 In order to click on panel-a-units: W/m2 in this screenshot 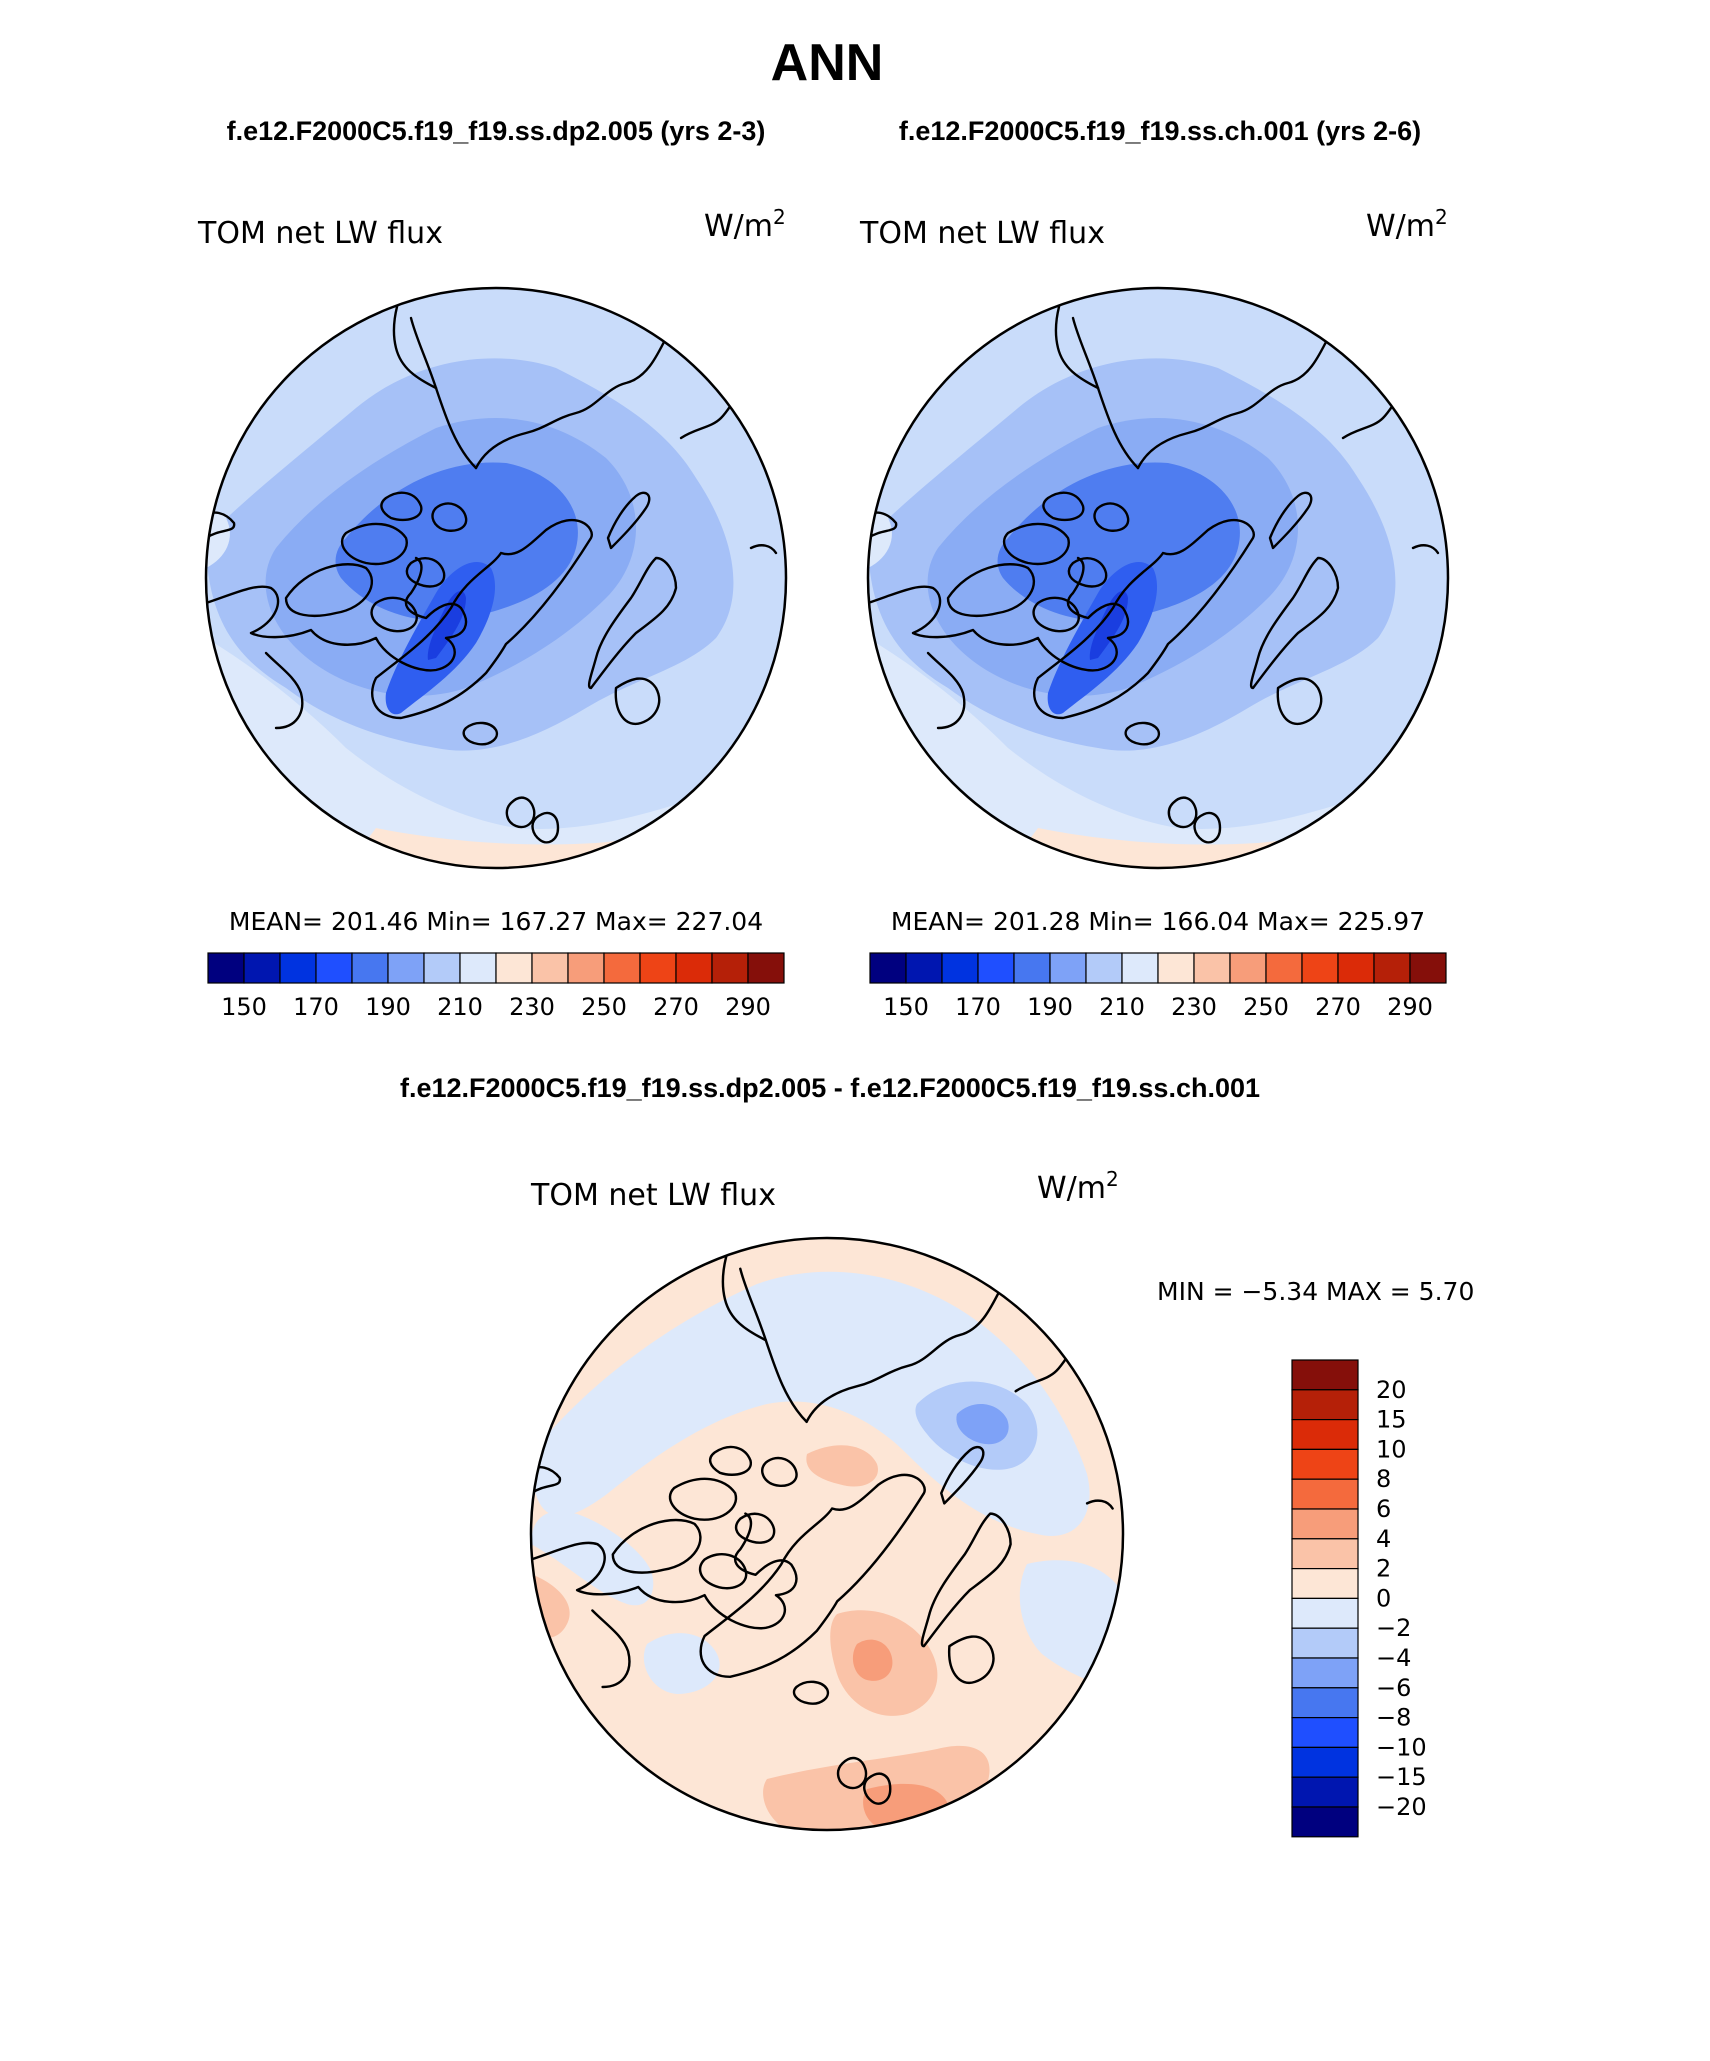, I will do `click(745, 224)`.